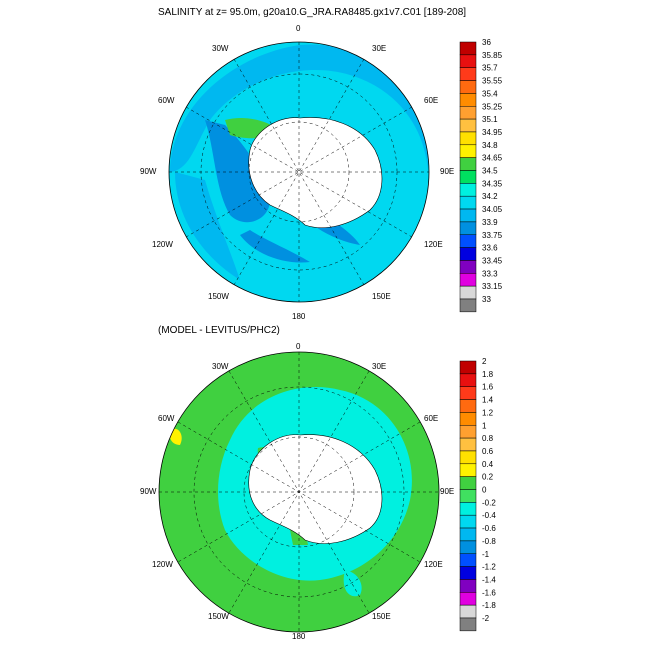  What do you see at coordinates (381, 616) in the screenshot?
I see `bottom-lon-150e: 150E` at bounding box center [381, 616].